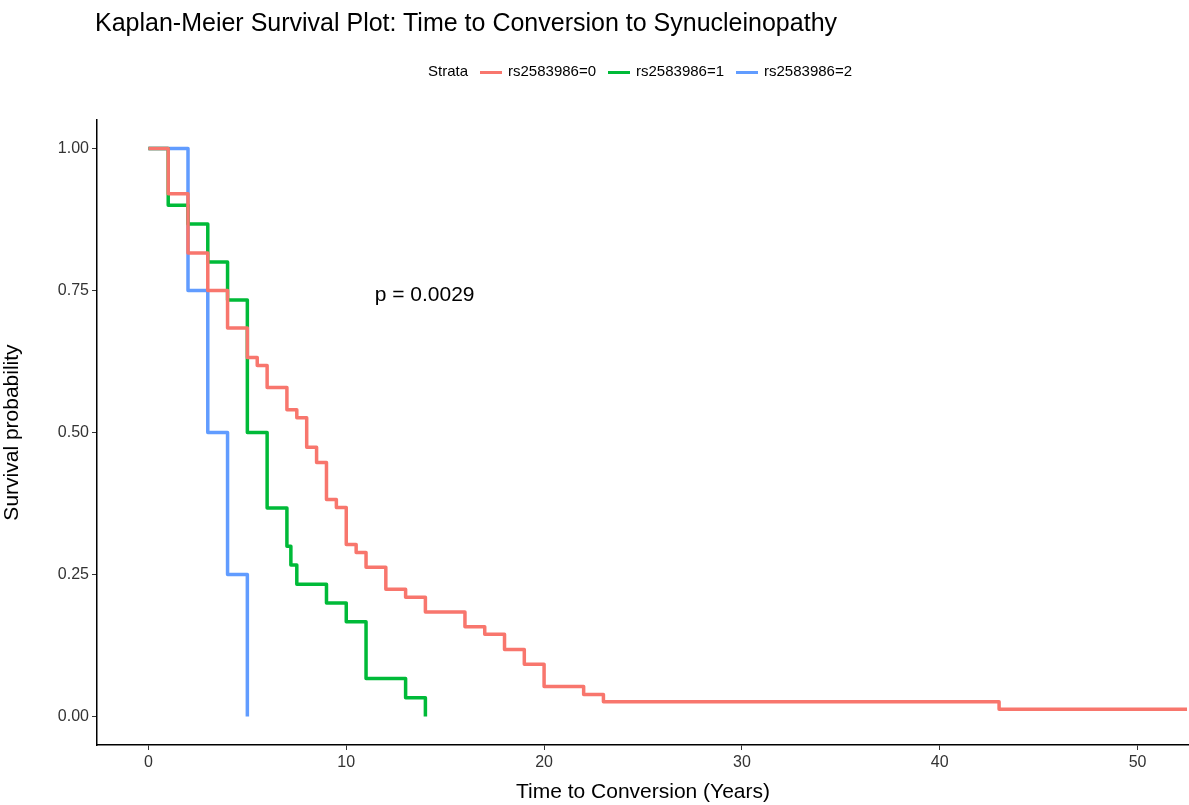  I want to click on y-tick-label: 0.00, so click(73, 715).